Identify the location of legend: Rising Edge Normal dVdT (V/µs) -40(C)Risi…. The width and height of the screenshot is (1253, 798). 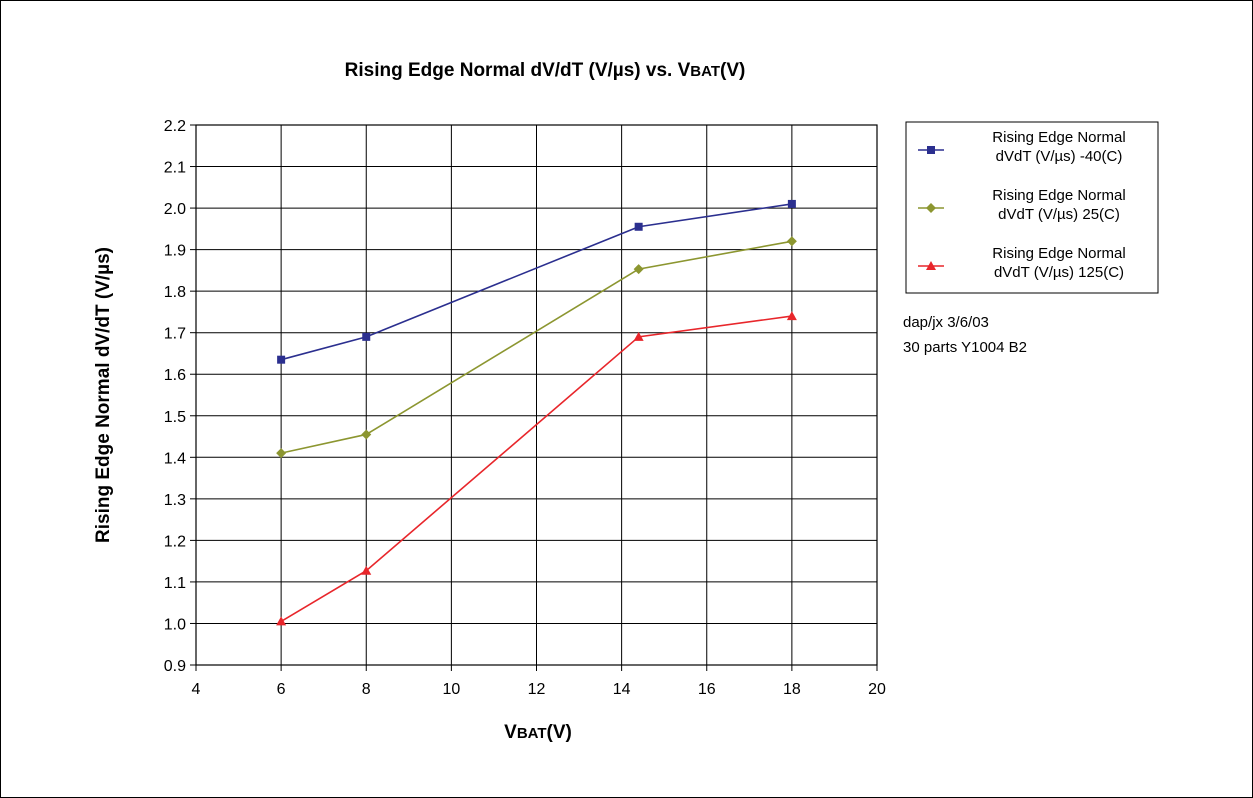
(1032, 207).